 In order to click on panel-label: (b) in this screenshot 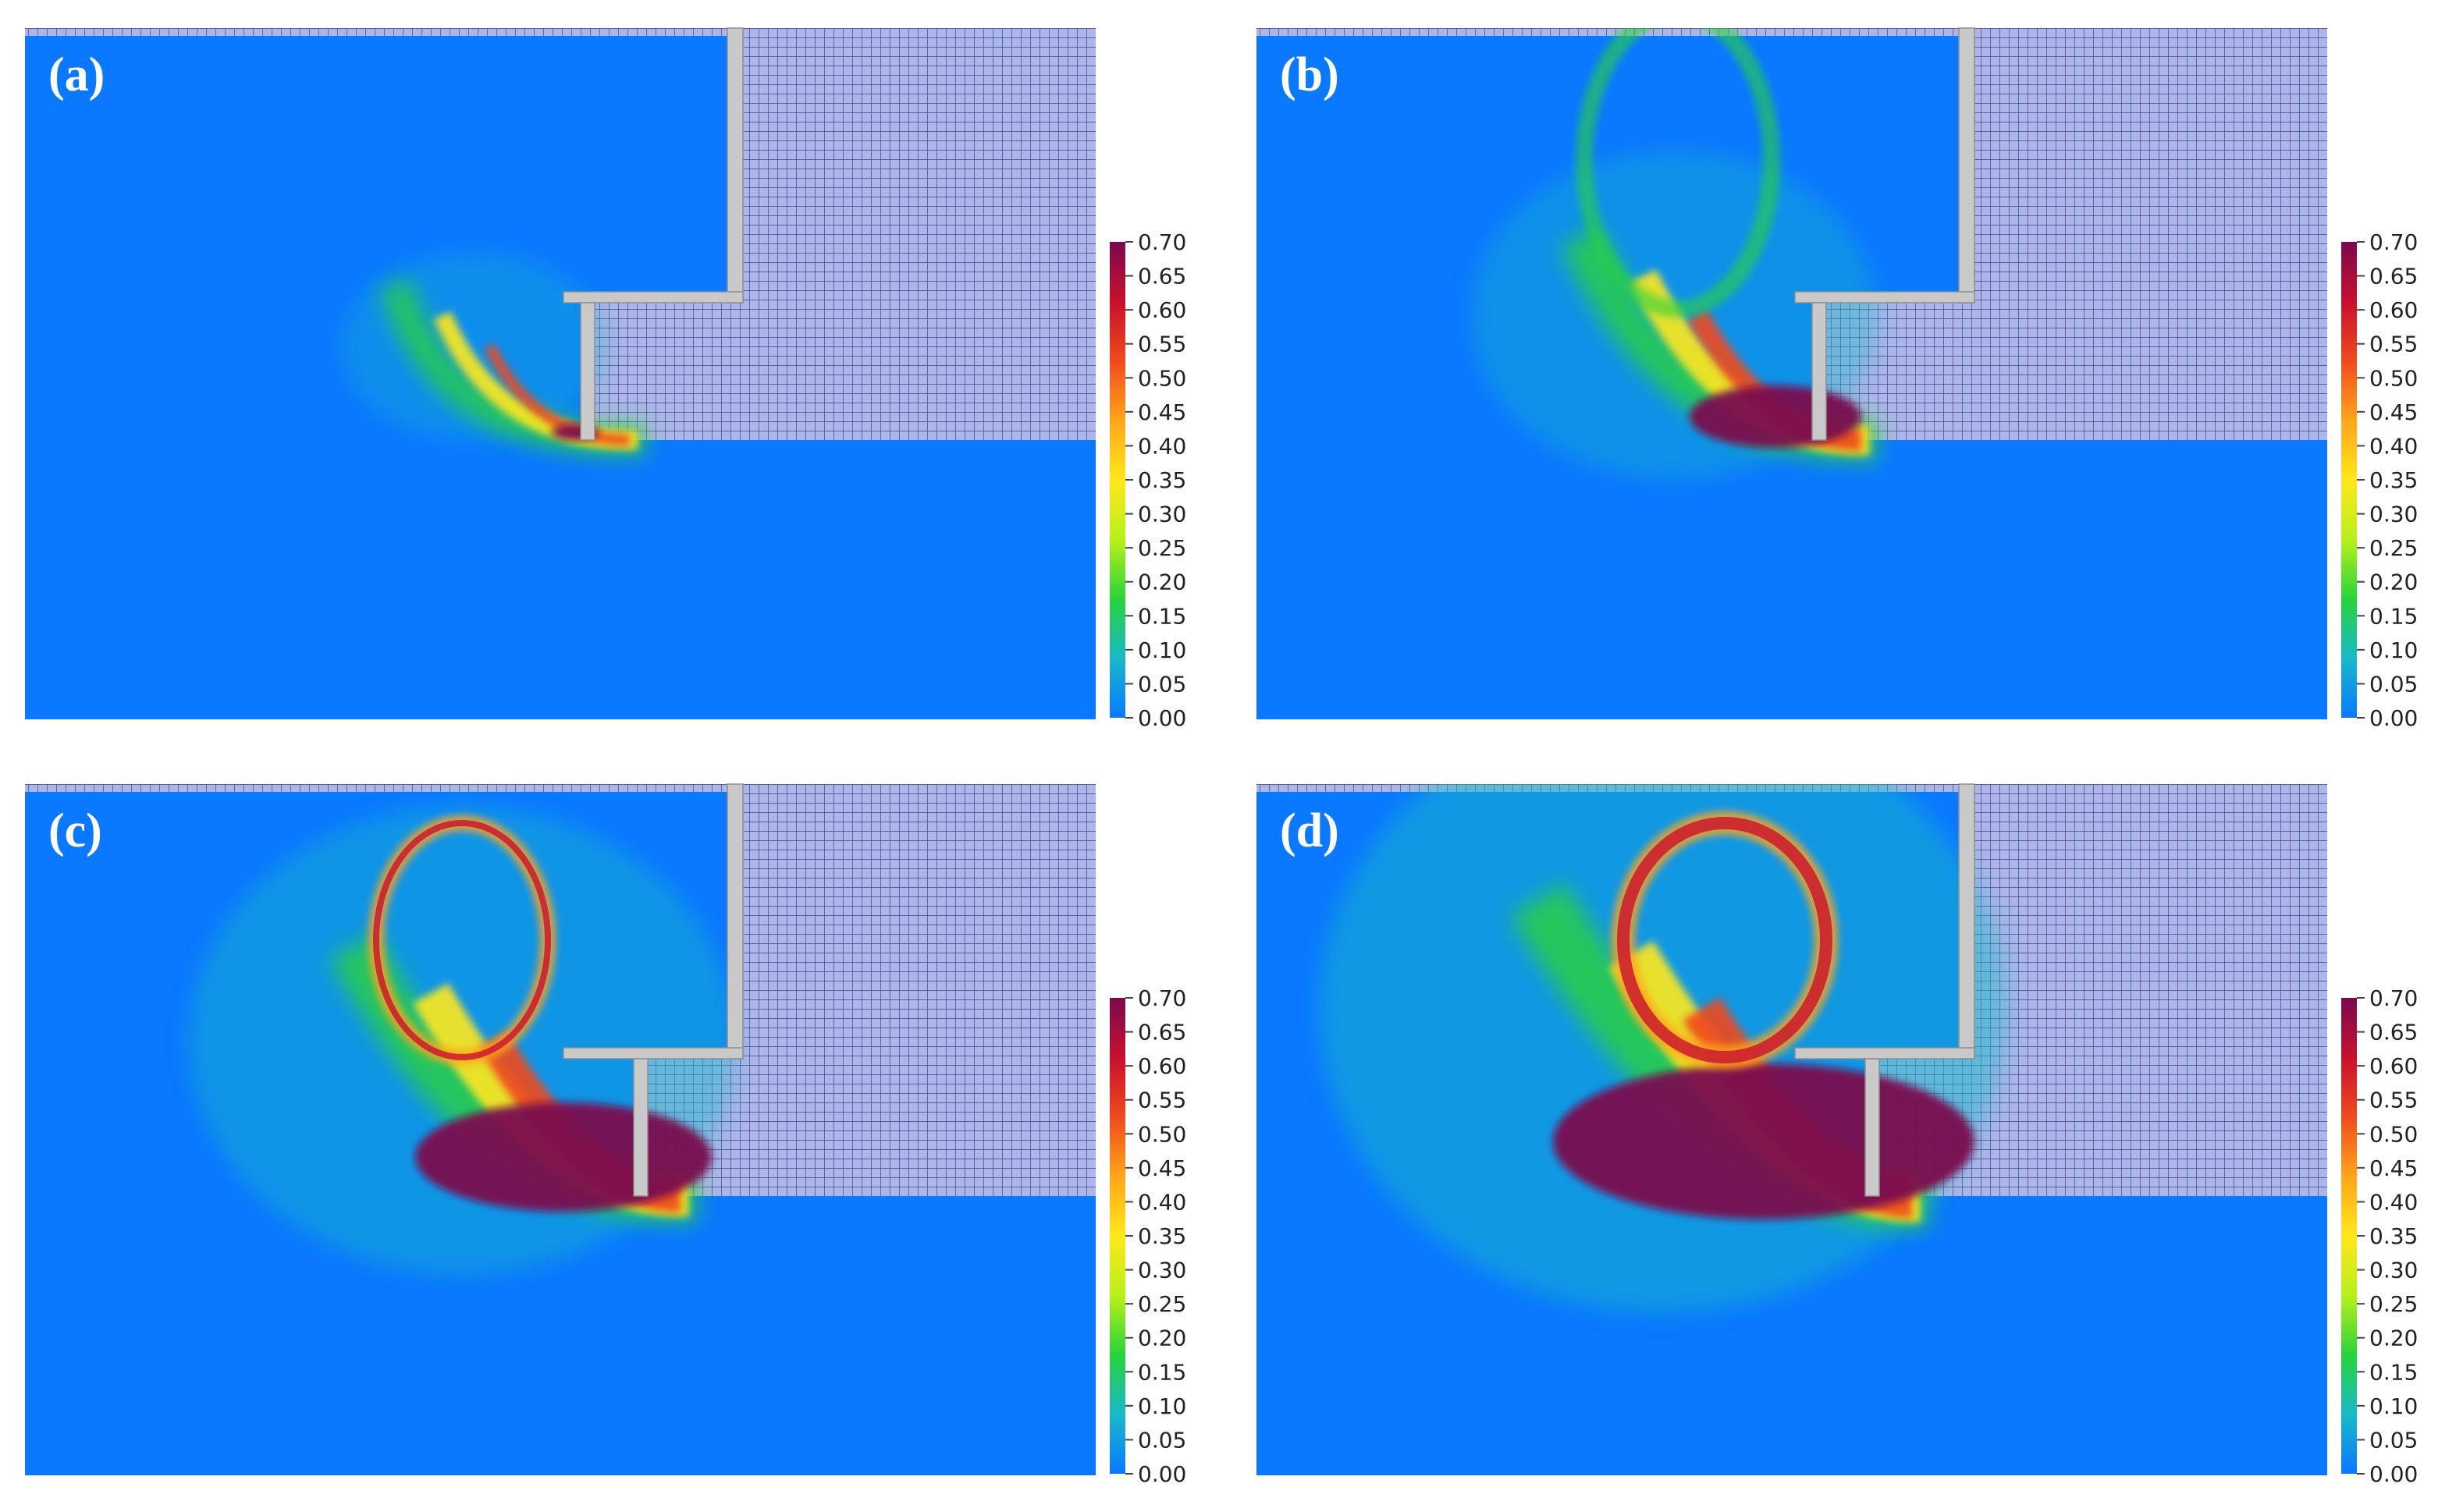, I will do `click(1309, 74)`.